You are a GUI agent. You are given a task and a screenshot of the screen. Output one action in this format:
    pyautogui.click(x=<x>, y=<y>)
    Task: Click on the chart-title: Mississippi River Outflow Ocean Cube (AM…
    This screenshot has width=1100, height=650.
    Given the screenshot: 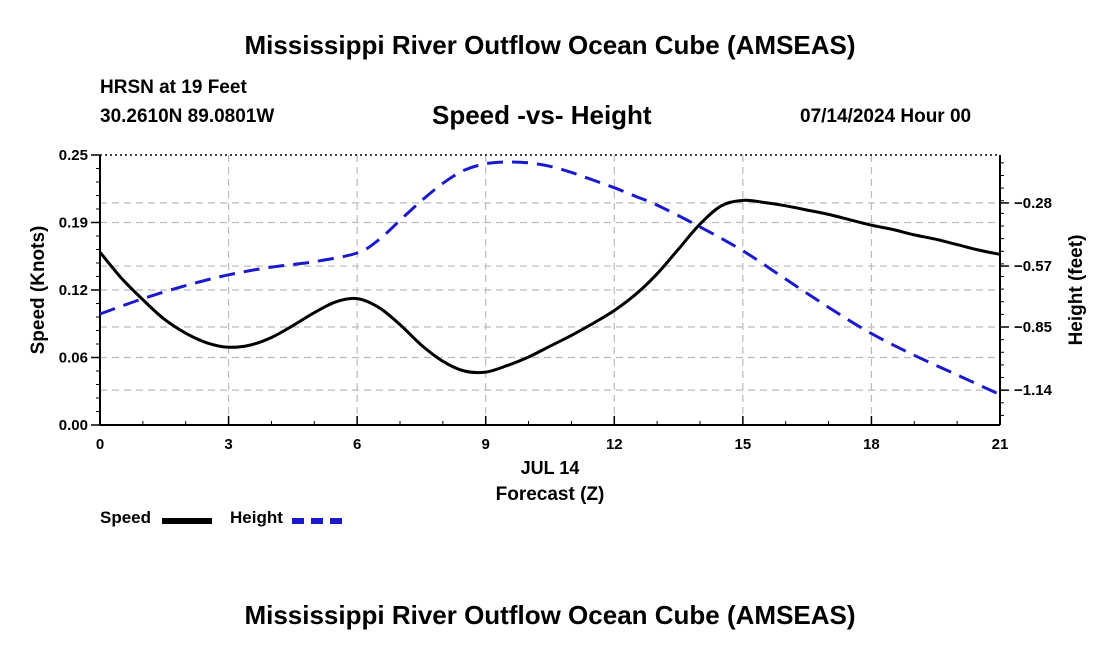 What is the action you would take?
    pyautogui.click(x=550, y=45)
    